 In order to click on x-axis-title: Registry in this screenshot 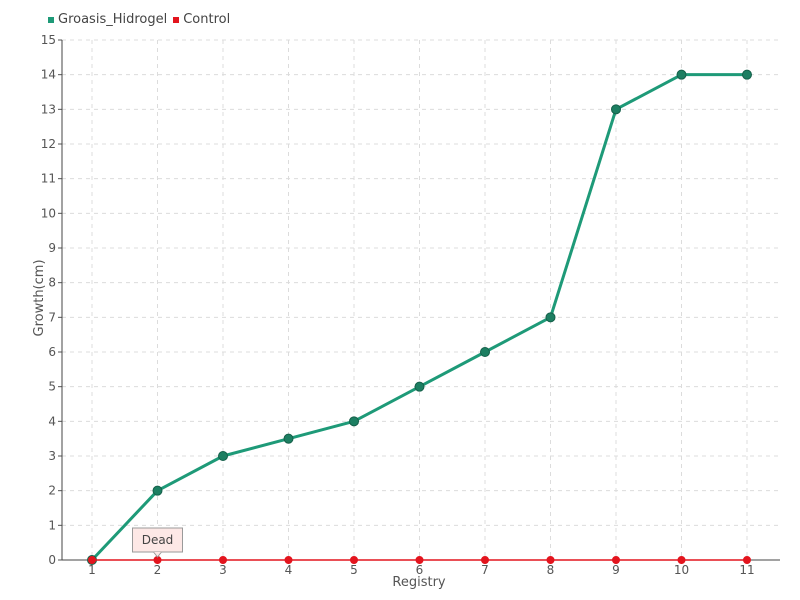, I will do `click(419, 582)`.